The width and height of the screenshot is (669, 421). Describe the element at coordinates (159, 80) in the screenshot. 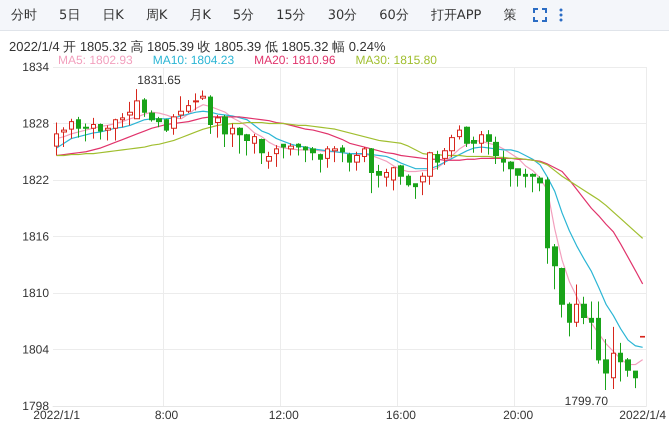

I see `annotation: 1831.65` at that location.